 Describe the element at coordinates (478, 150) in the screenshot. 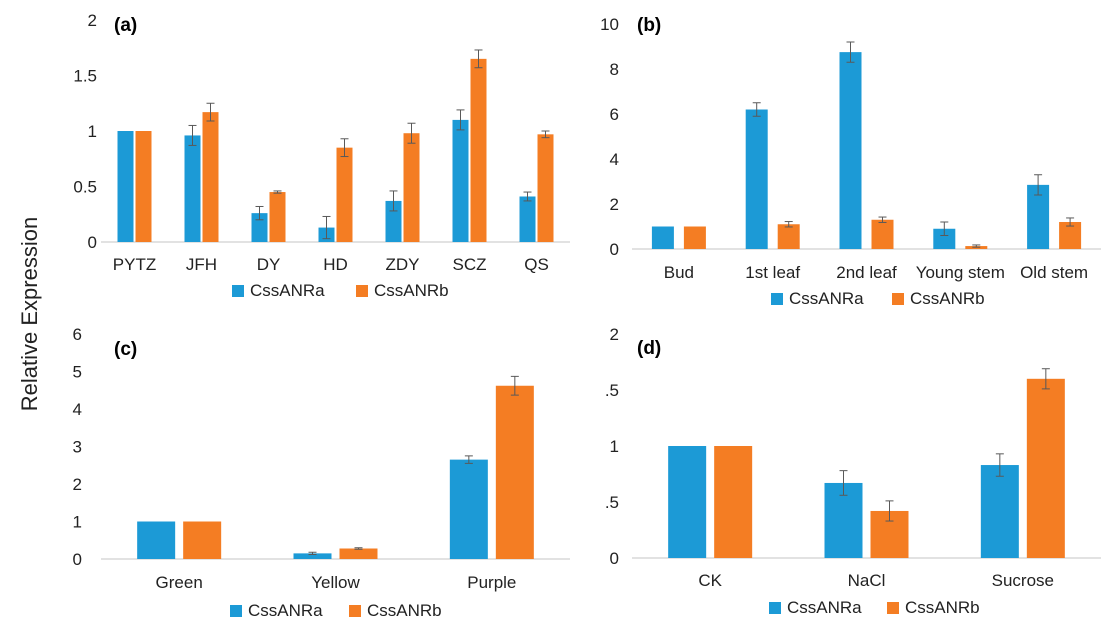

I see `bar-cssanrb-scz` at that location.